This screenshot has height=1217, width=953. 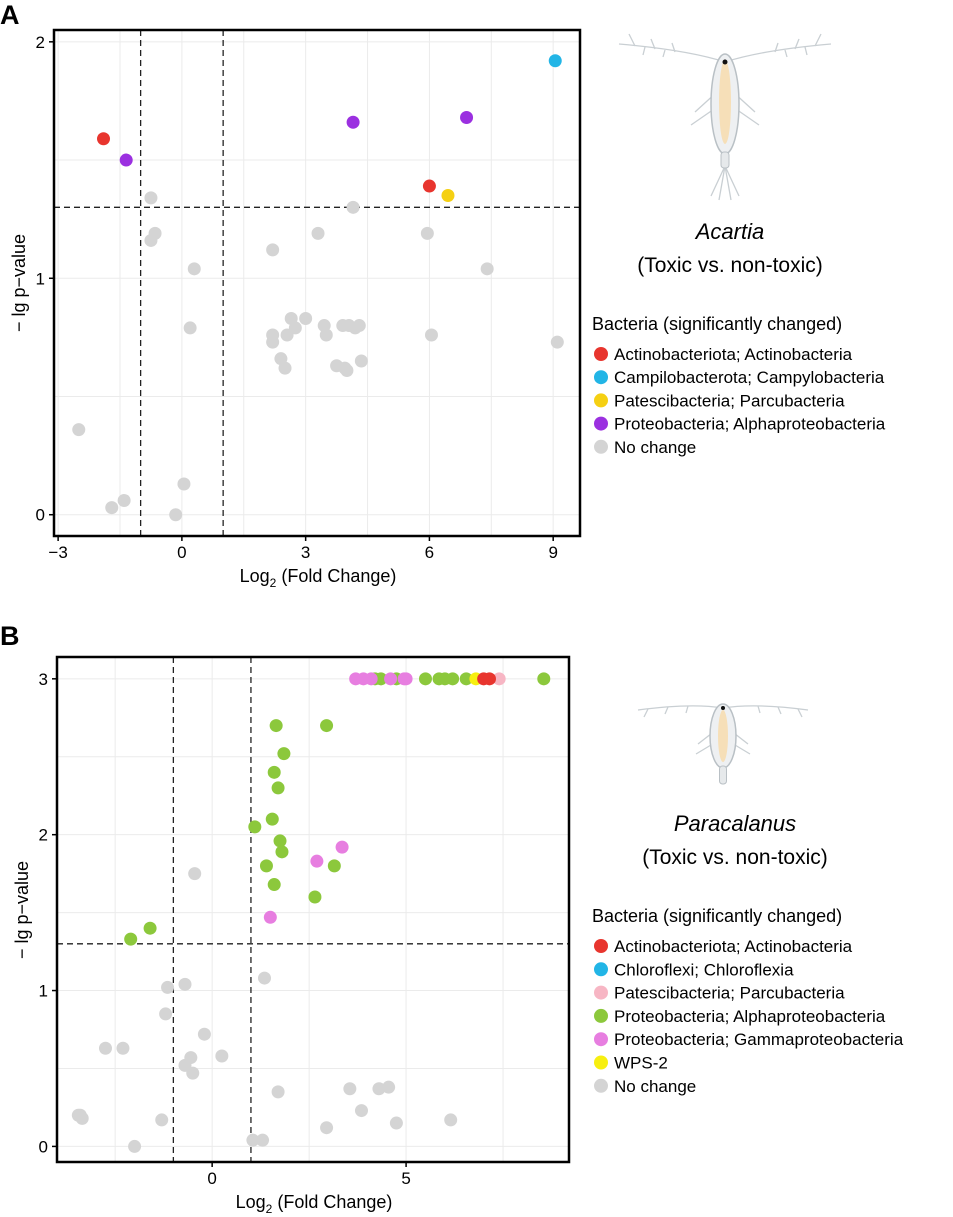 What do you see at coordinates (57, 552) in the screenshot?
I see `panel-a-x-tick-label: −3` at bounding box center [57, 552].